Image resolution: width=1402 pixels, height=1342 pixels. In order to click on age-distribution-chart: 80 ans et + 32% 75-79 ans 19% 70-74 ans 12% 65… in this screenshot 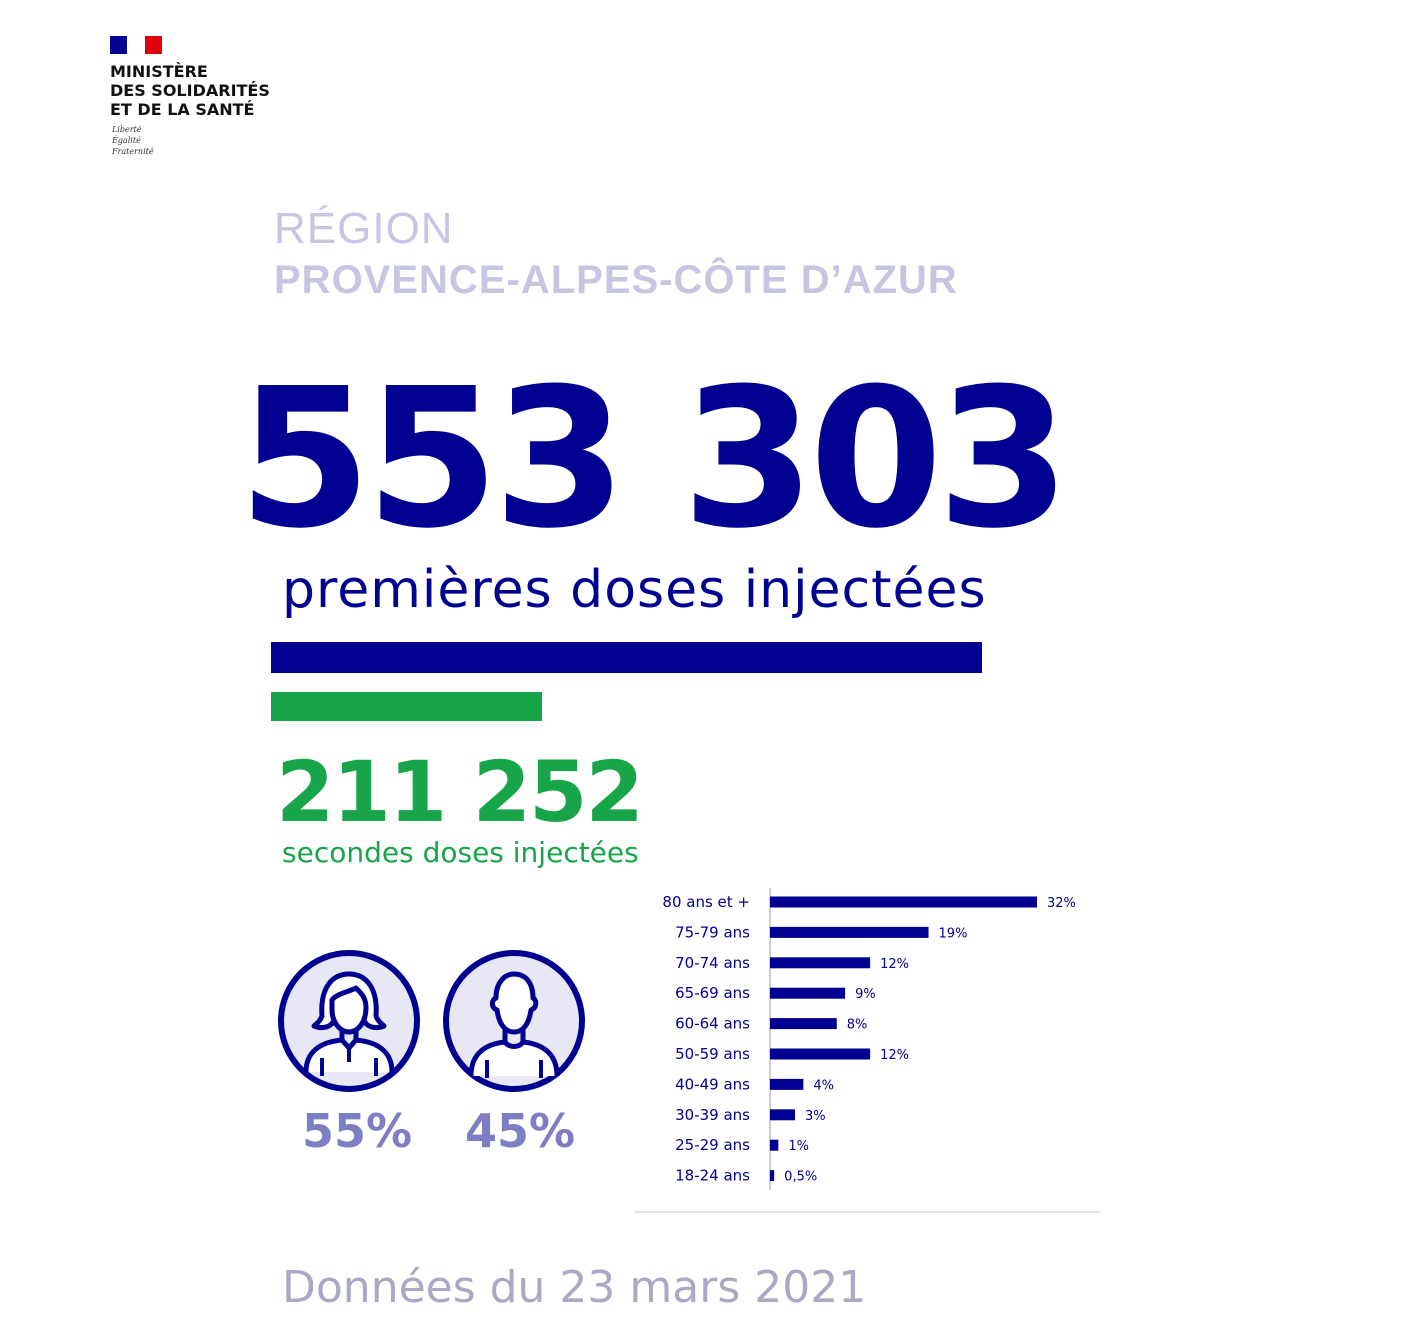, I will do `click(870, 1049)`.